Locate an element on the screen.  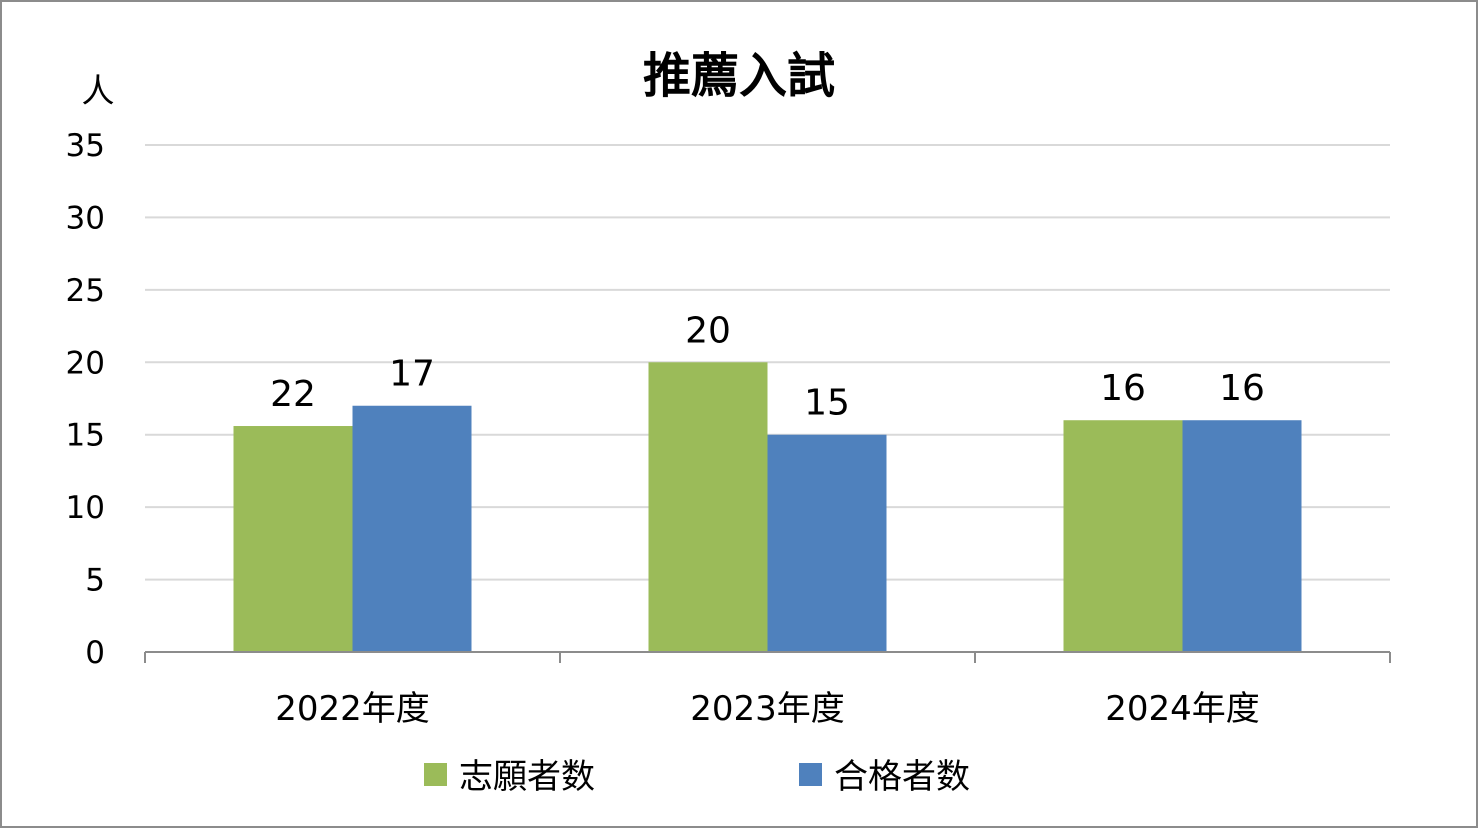
x-category-label: 2022年度 is located at coordinates (352, 709).